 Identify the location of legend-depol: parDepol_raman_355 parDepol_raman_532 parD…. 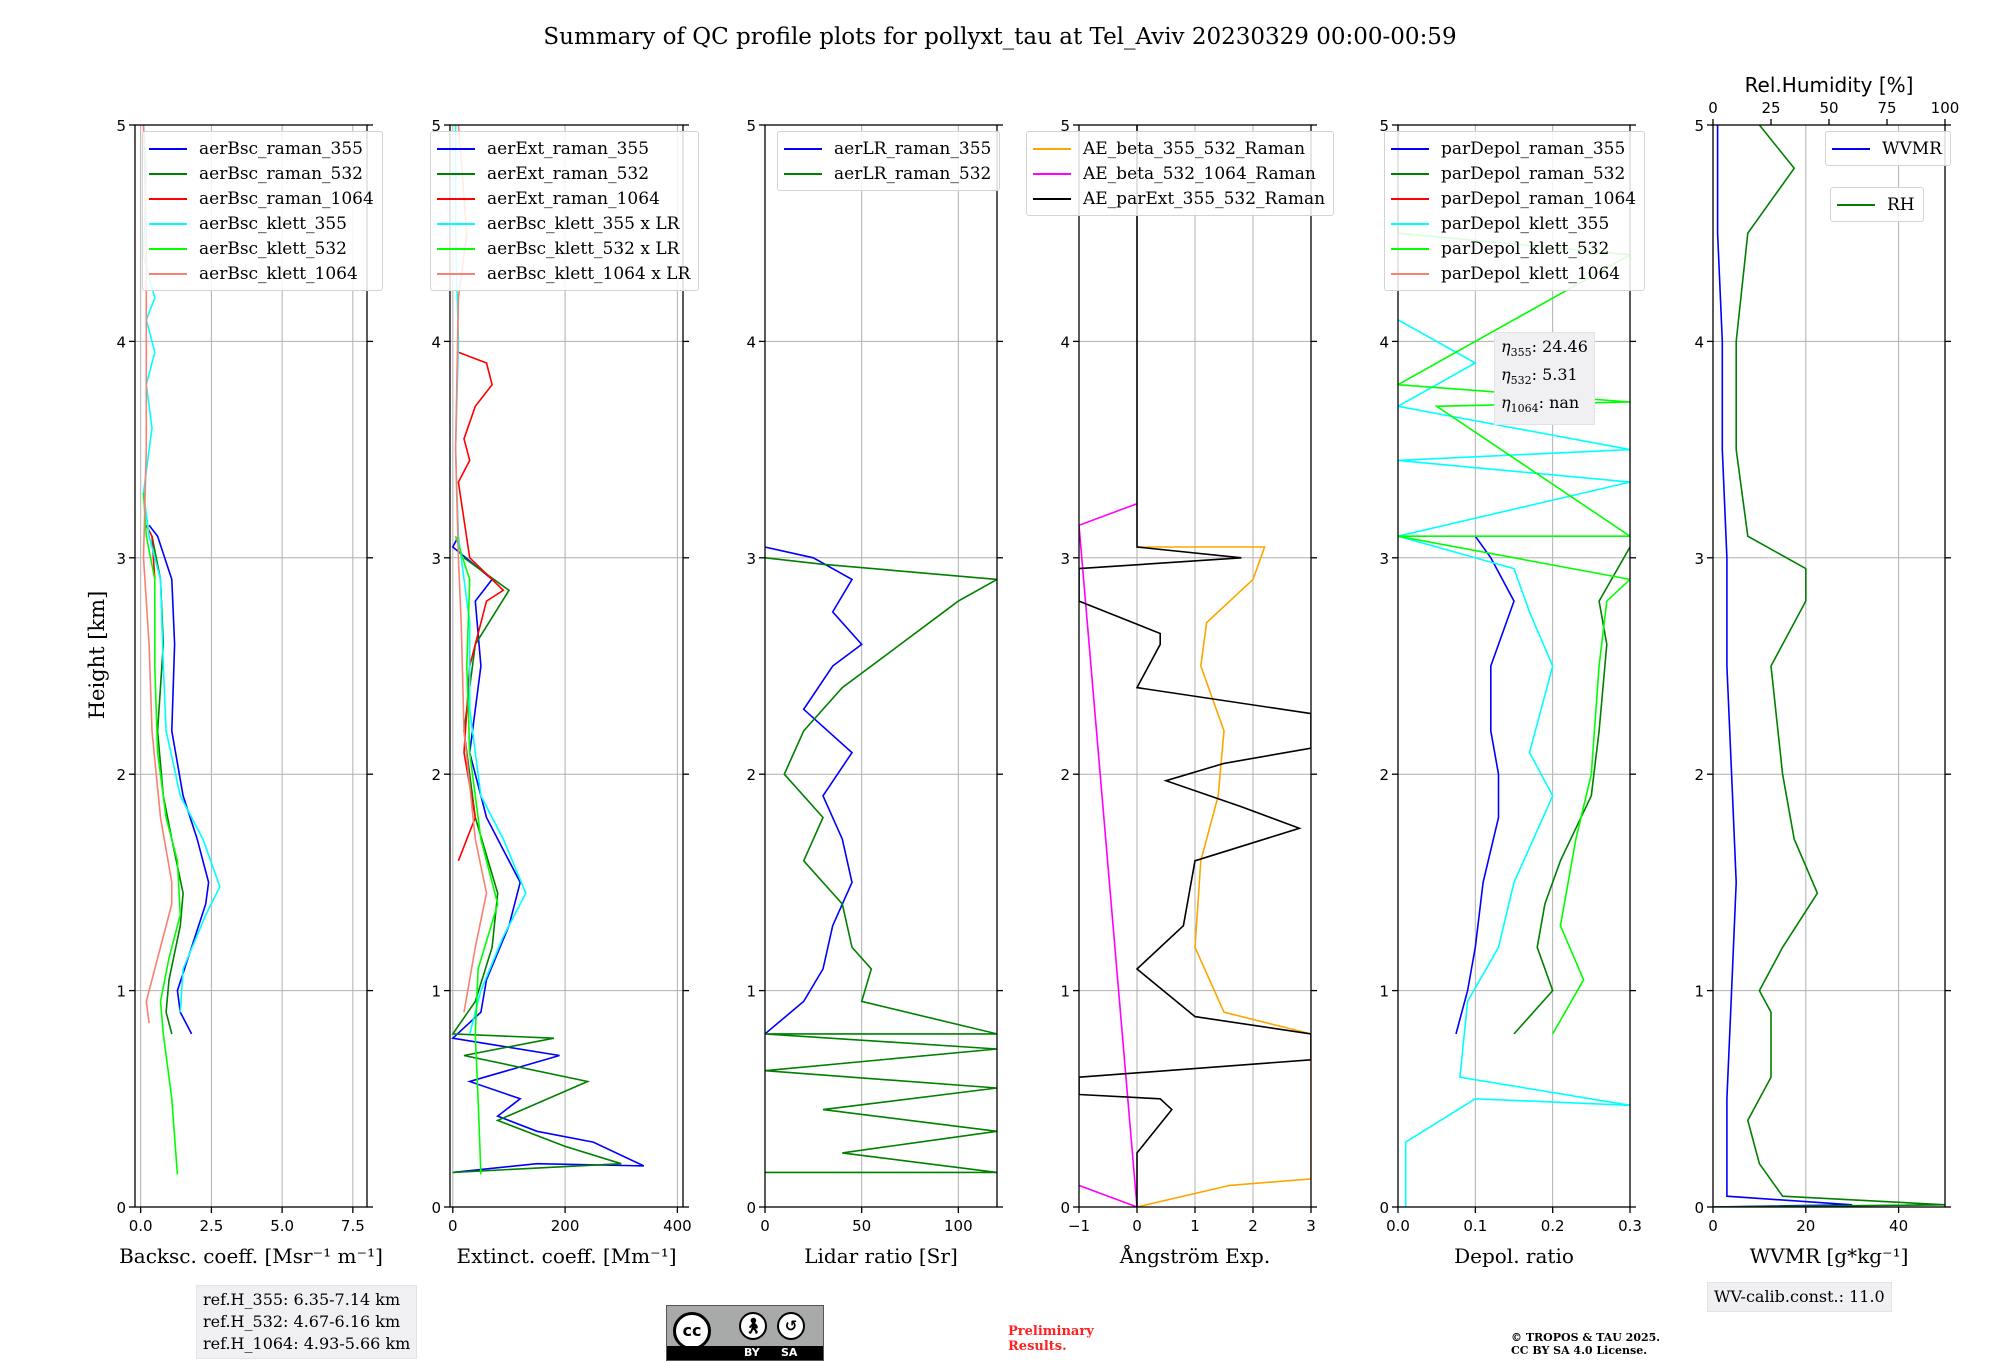
(1515, 211).